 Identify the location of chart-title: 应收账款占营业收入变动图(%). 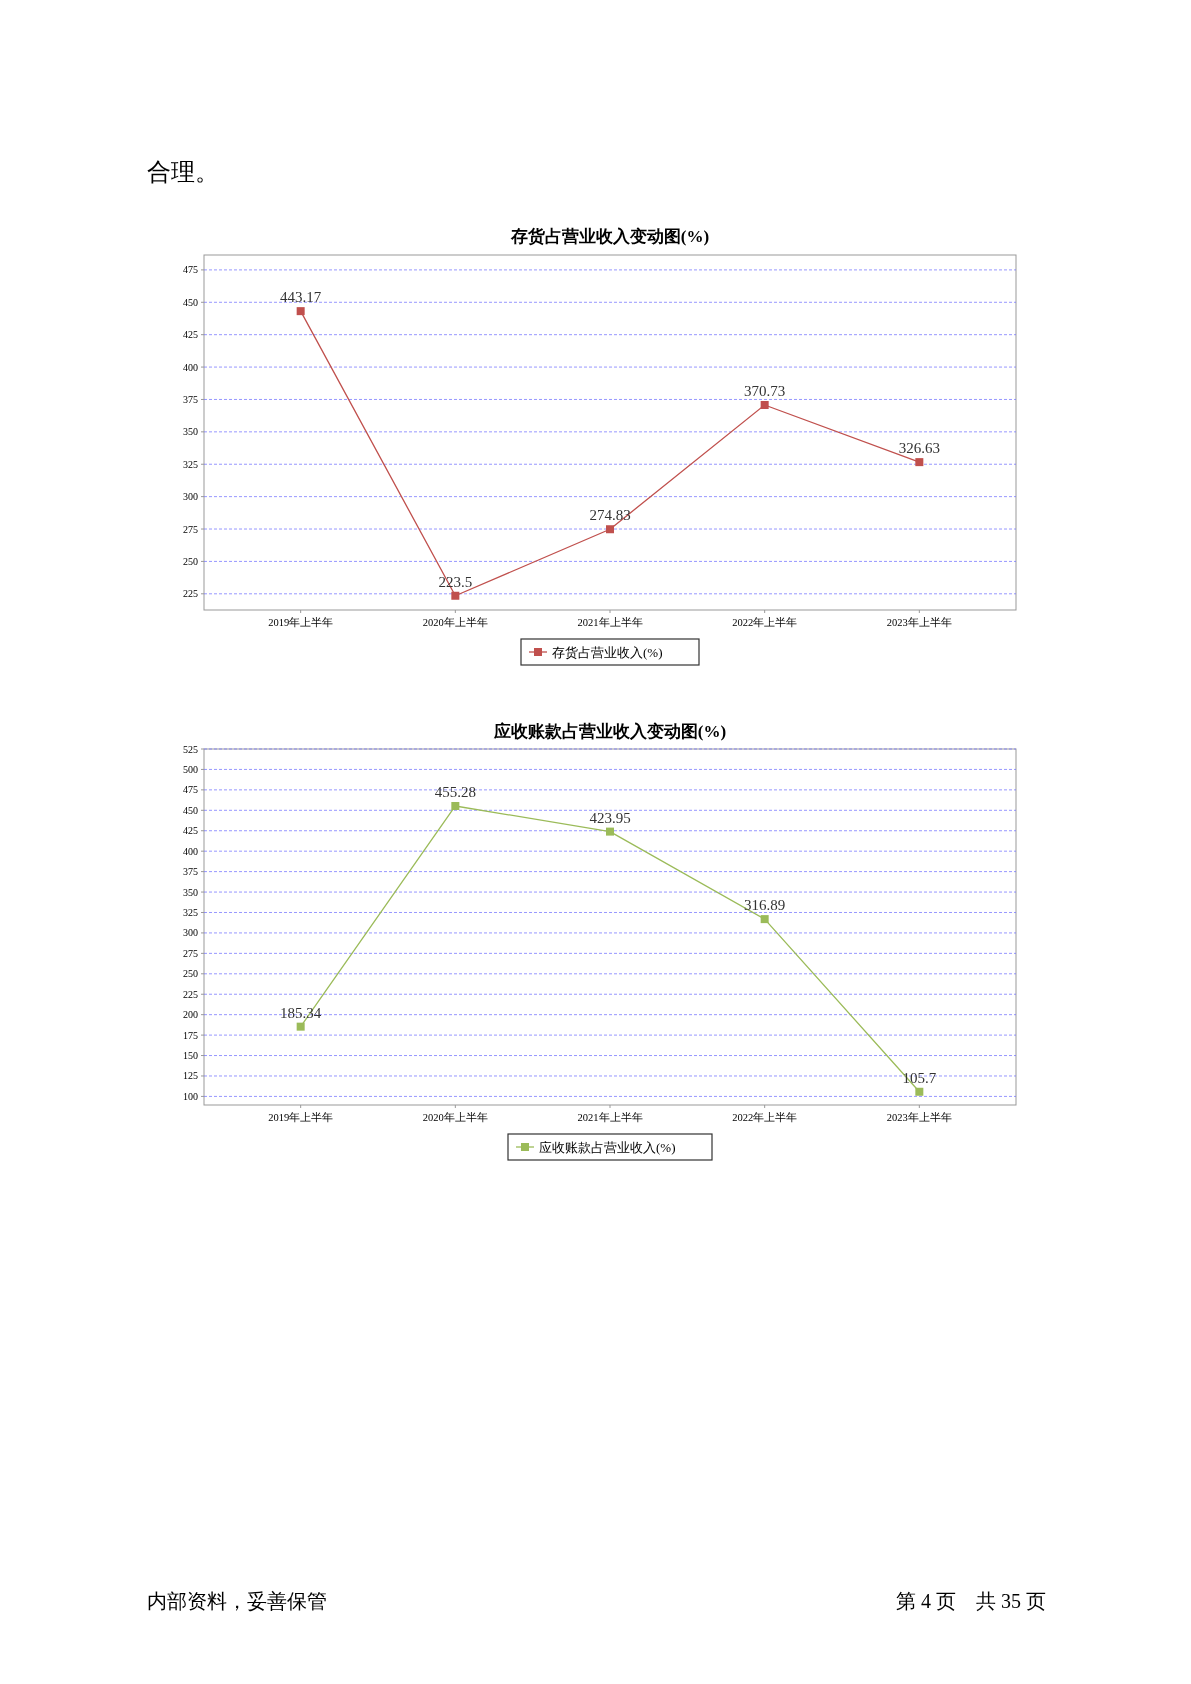
(609, 731).